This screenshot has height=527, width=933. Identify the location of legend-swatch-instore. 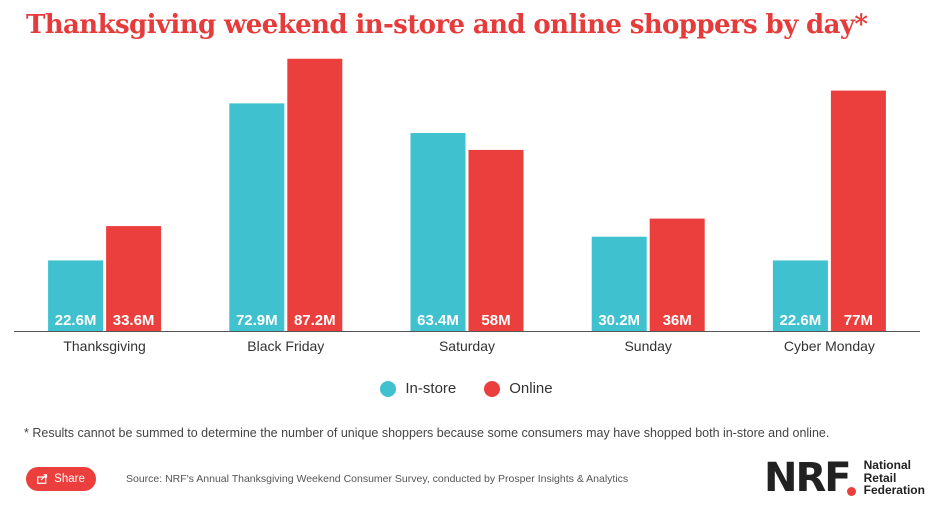
(388, 388).